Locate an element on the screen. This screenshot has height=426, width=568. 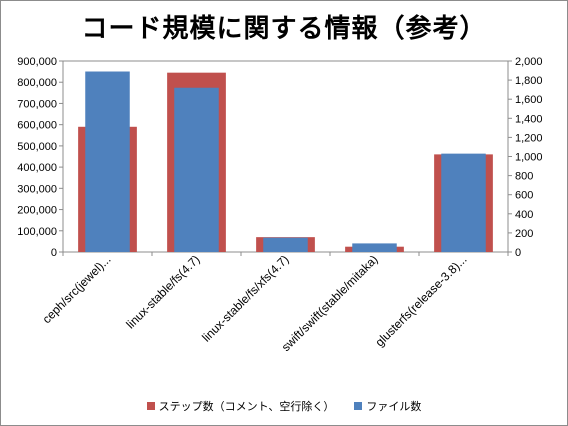
right-axis-tick-label: 600 is located at coordinates (524, 196).